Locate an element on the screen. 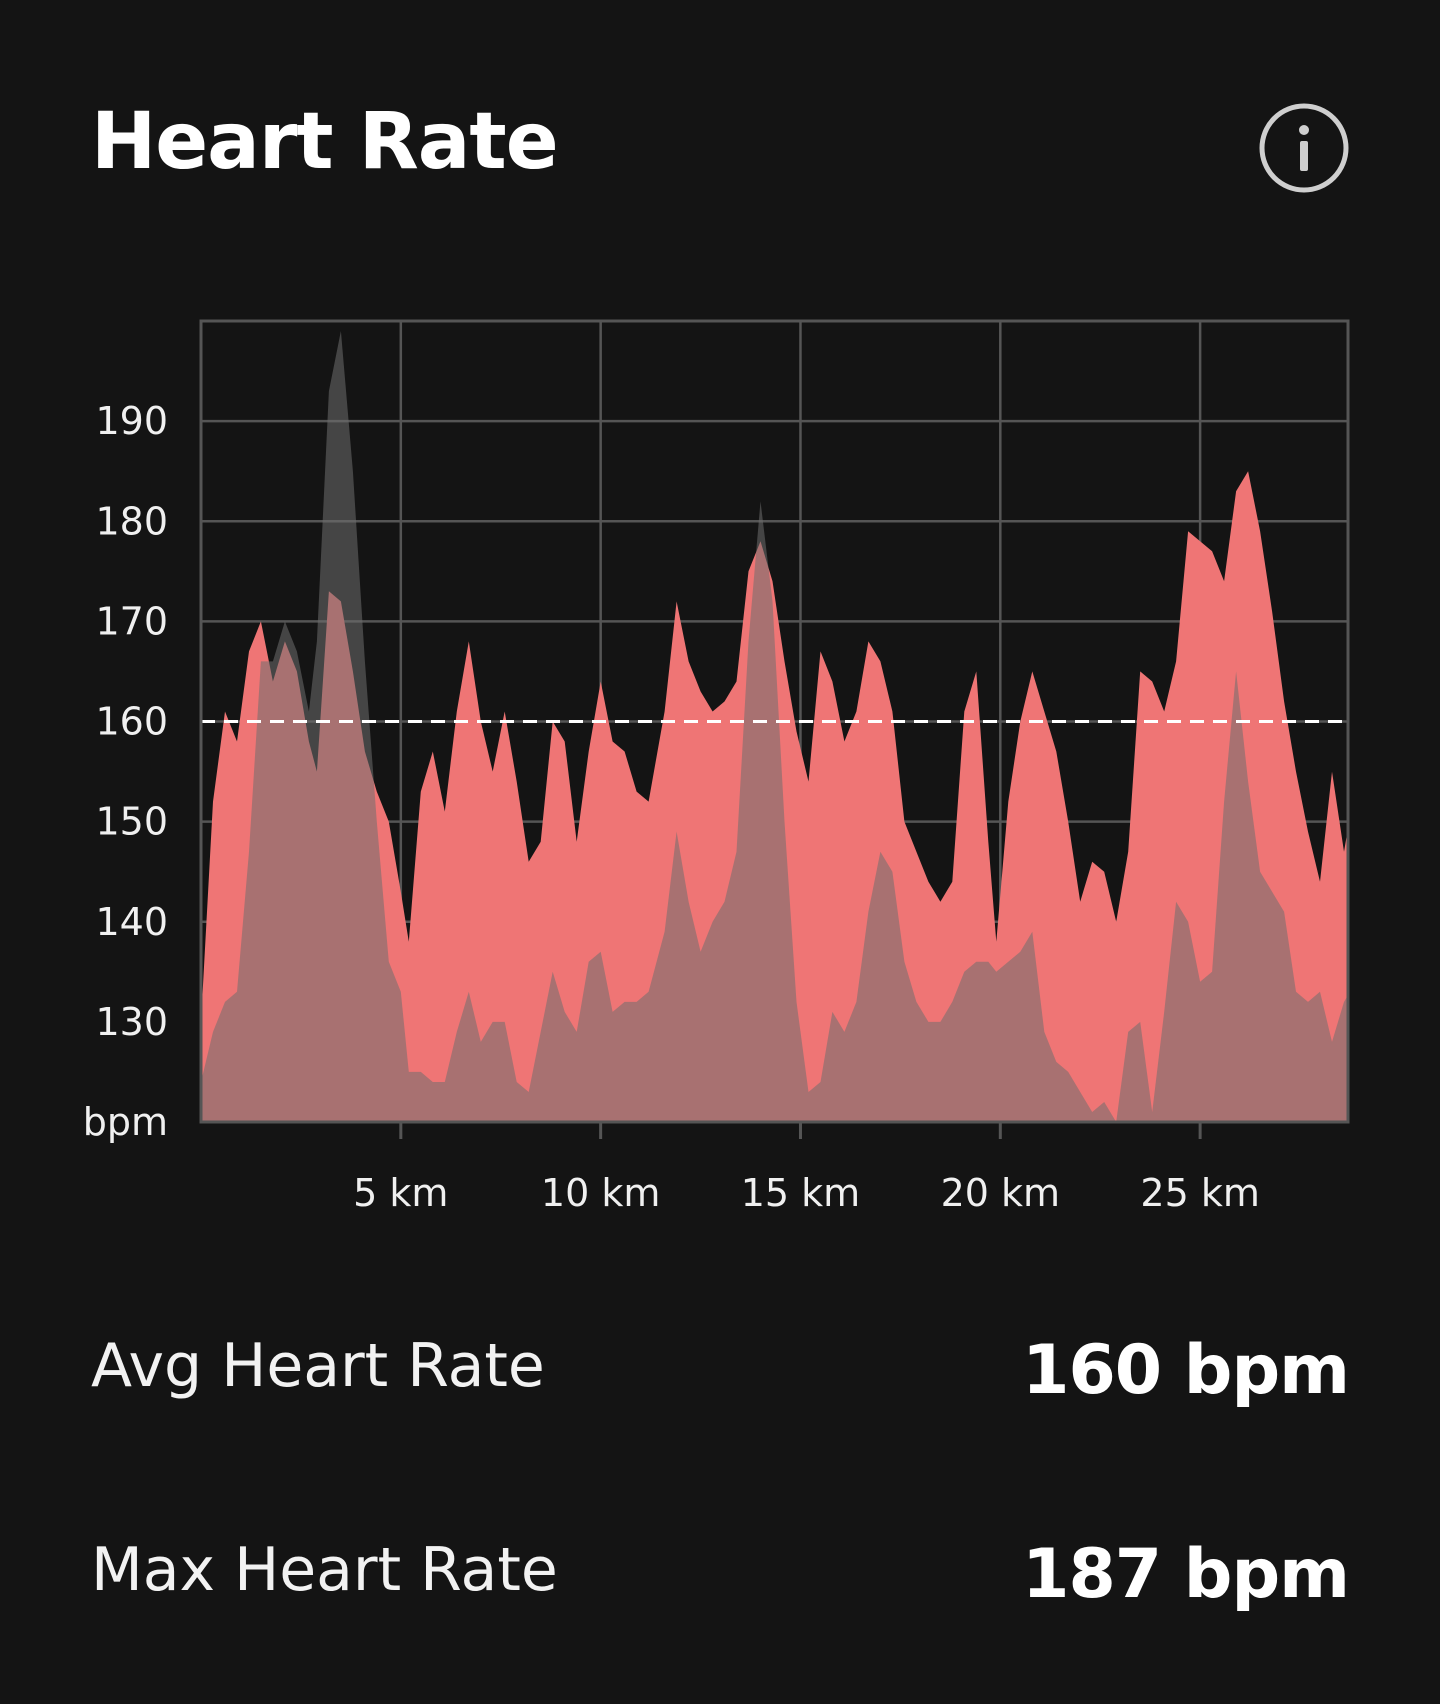 The height and width of the screenshot is (1704, 1440). info-icon is located at coordinates (1304, 148).